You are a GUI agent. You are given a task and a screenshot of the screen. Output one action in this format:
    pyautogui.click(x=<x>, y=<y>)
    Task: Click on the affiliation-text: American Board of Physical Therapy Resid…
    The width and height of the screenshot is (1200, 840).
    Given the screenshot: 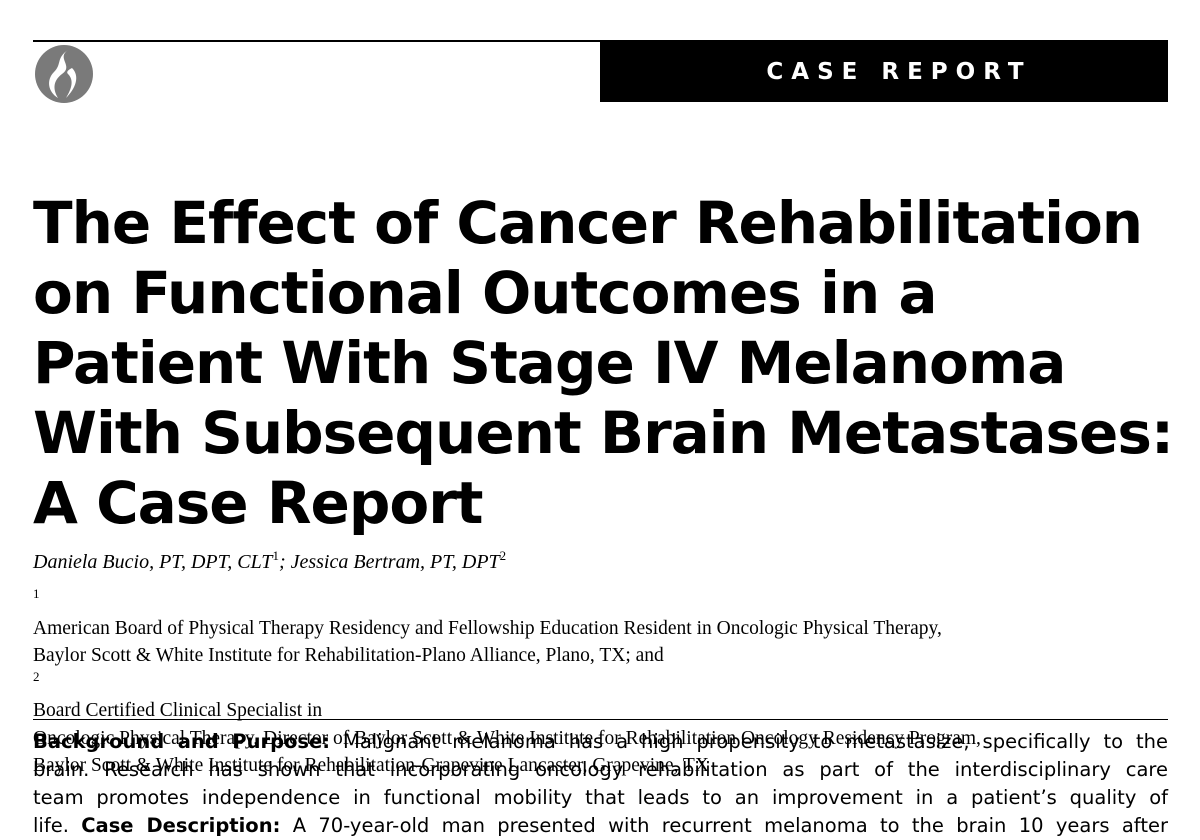 What is the action you would take?
    pyautogui.click(x=487, y=628)
    